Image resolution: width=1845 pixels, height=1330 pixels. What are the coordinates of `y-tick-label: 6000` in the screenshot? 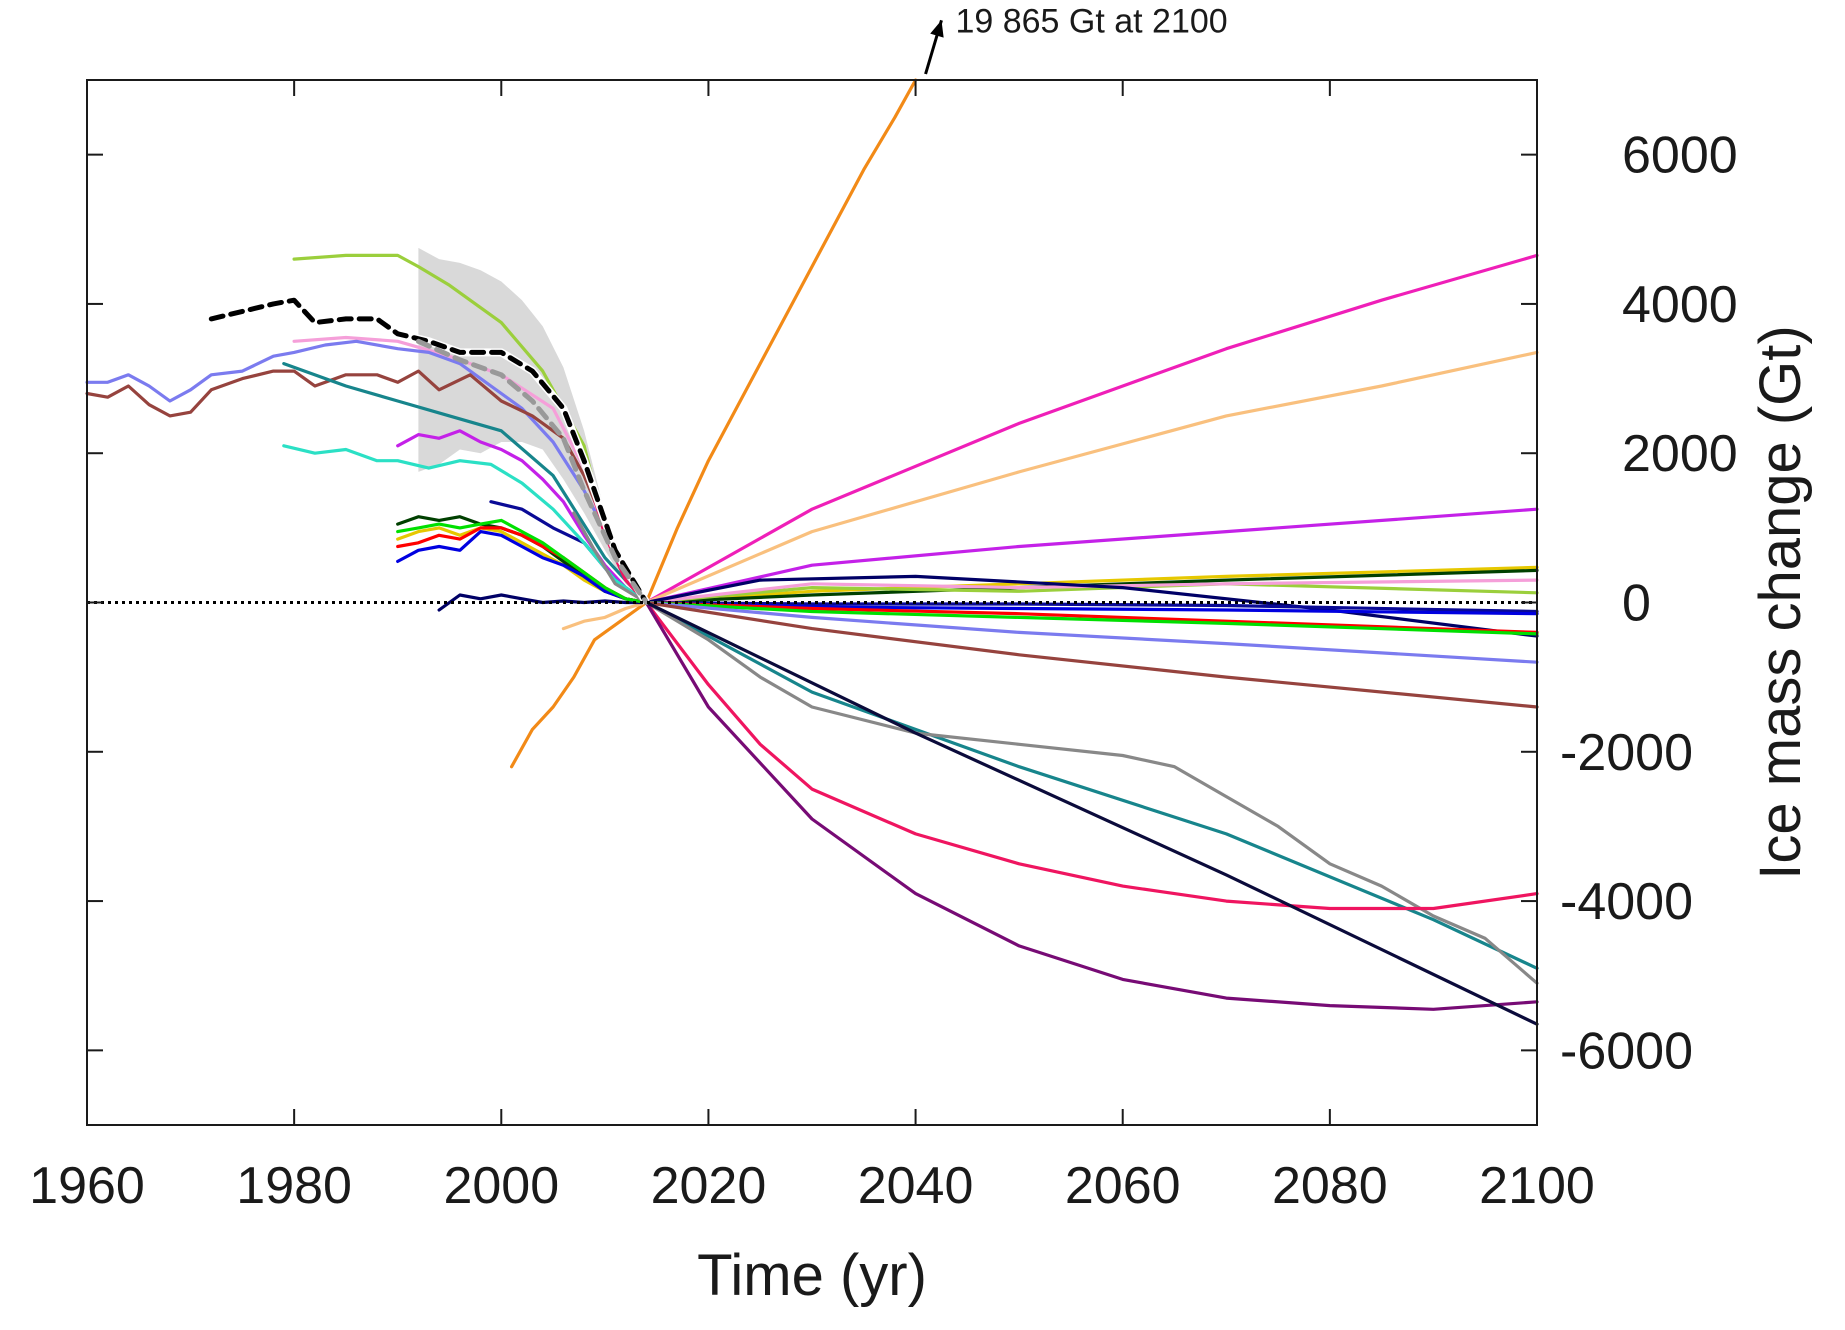 It's located at (1680, 156).